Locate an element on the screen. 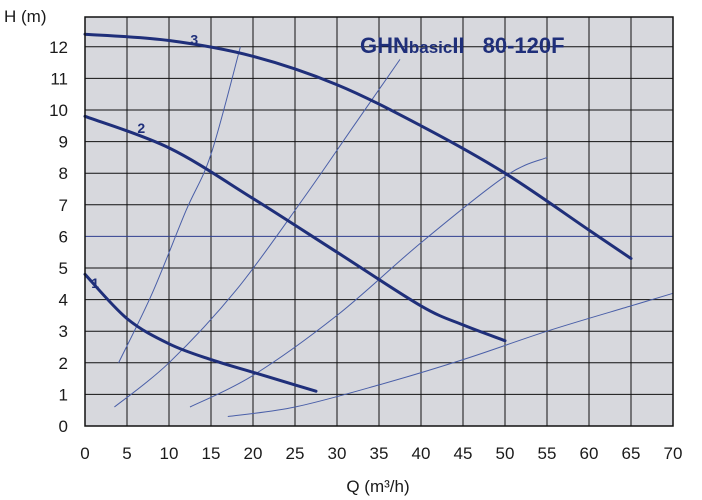 The width and height of the screenshot is (702, 500). y-tick-label: 7 is located at coordinates (63, 205).